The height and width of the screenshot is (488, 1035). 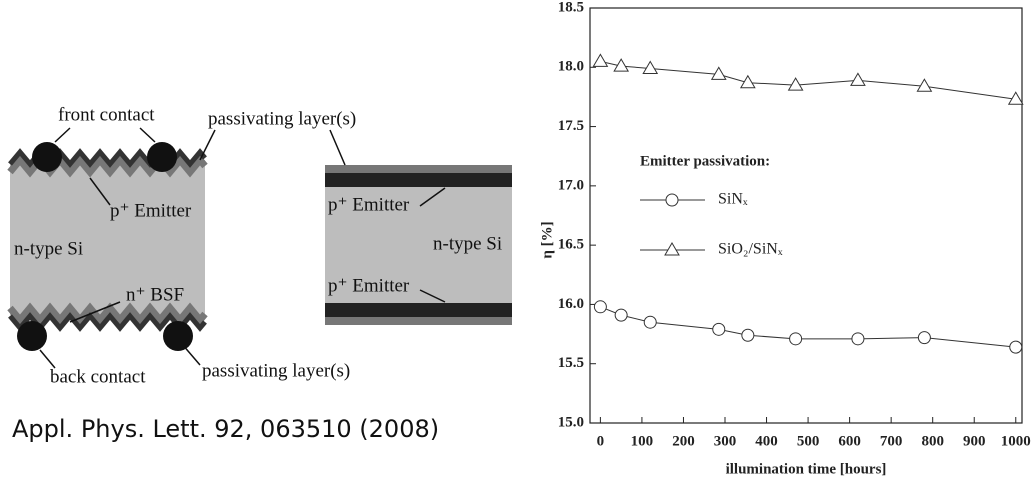 I want to click on x-tick-label: 100, so click(x=642, y=441).